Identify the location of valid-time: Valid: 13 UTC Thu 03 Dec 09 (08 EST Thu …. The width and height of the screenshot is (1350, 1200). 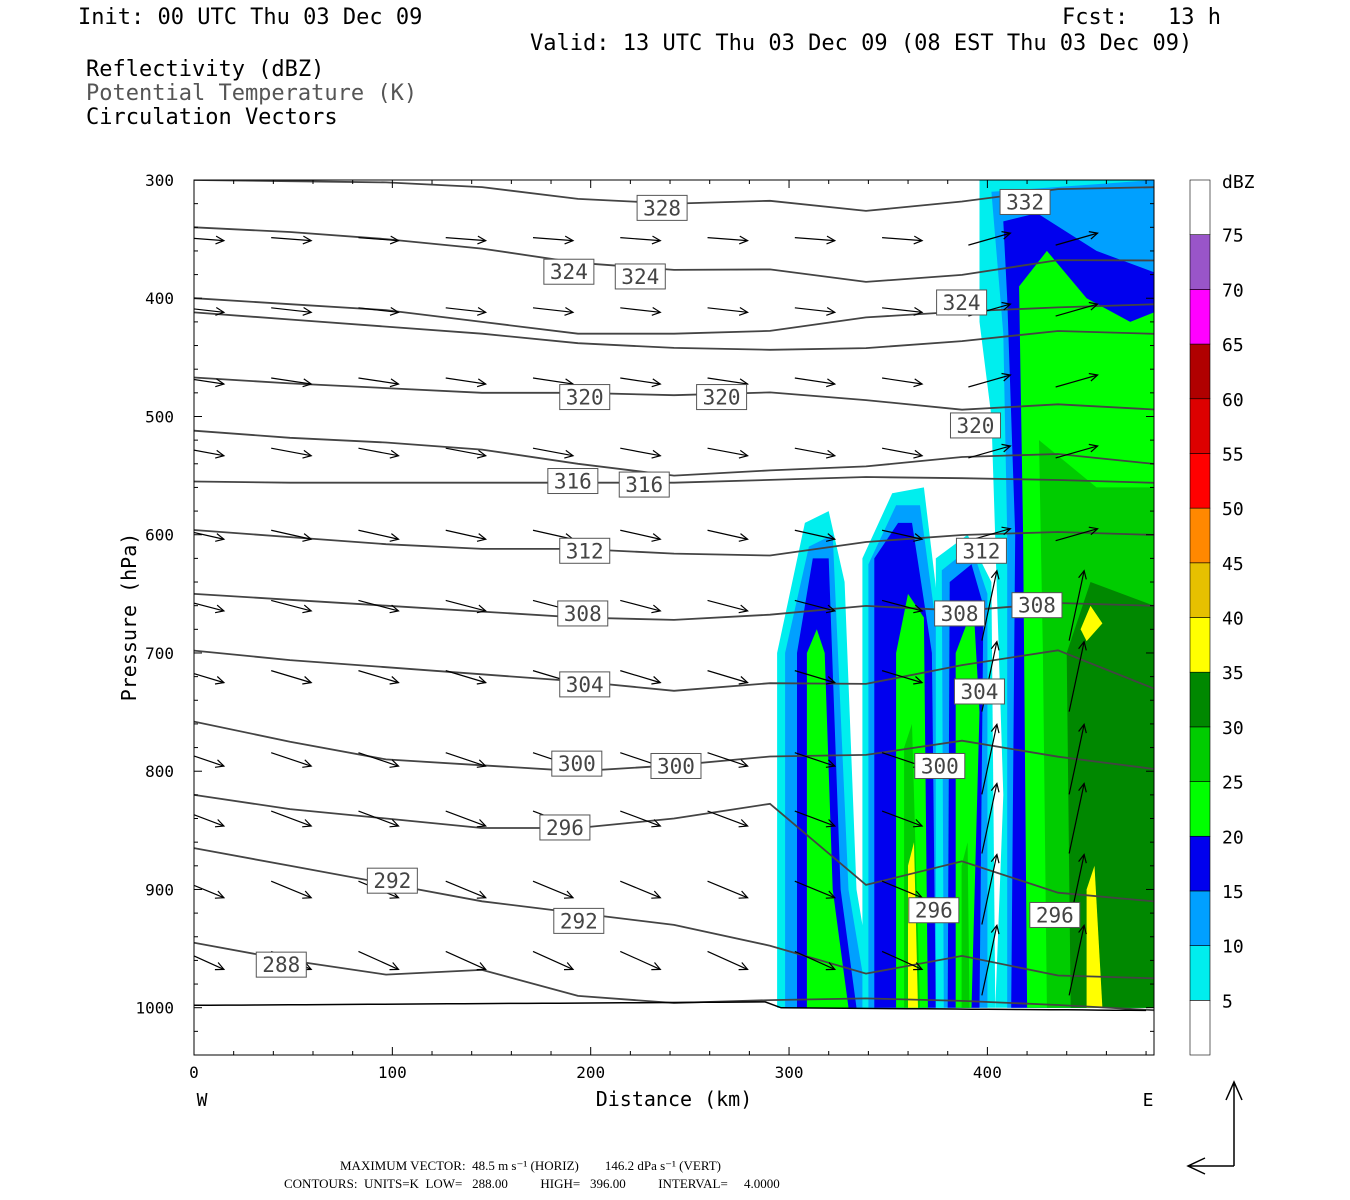
(861, 43).